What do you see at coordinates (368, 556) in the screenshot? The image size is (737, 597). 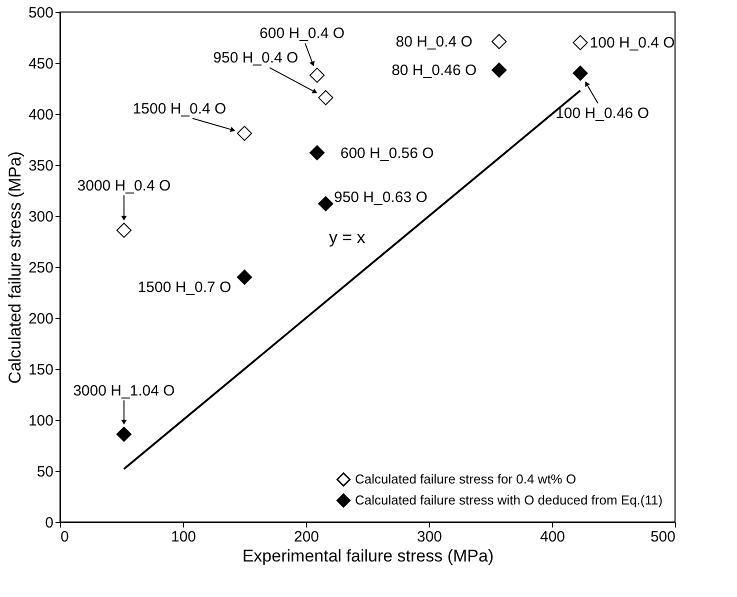 I see `x-axis-title: Experimental failure stress (MPa)` at bounding box center [368, 556].